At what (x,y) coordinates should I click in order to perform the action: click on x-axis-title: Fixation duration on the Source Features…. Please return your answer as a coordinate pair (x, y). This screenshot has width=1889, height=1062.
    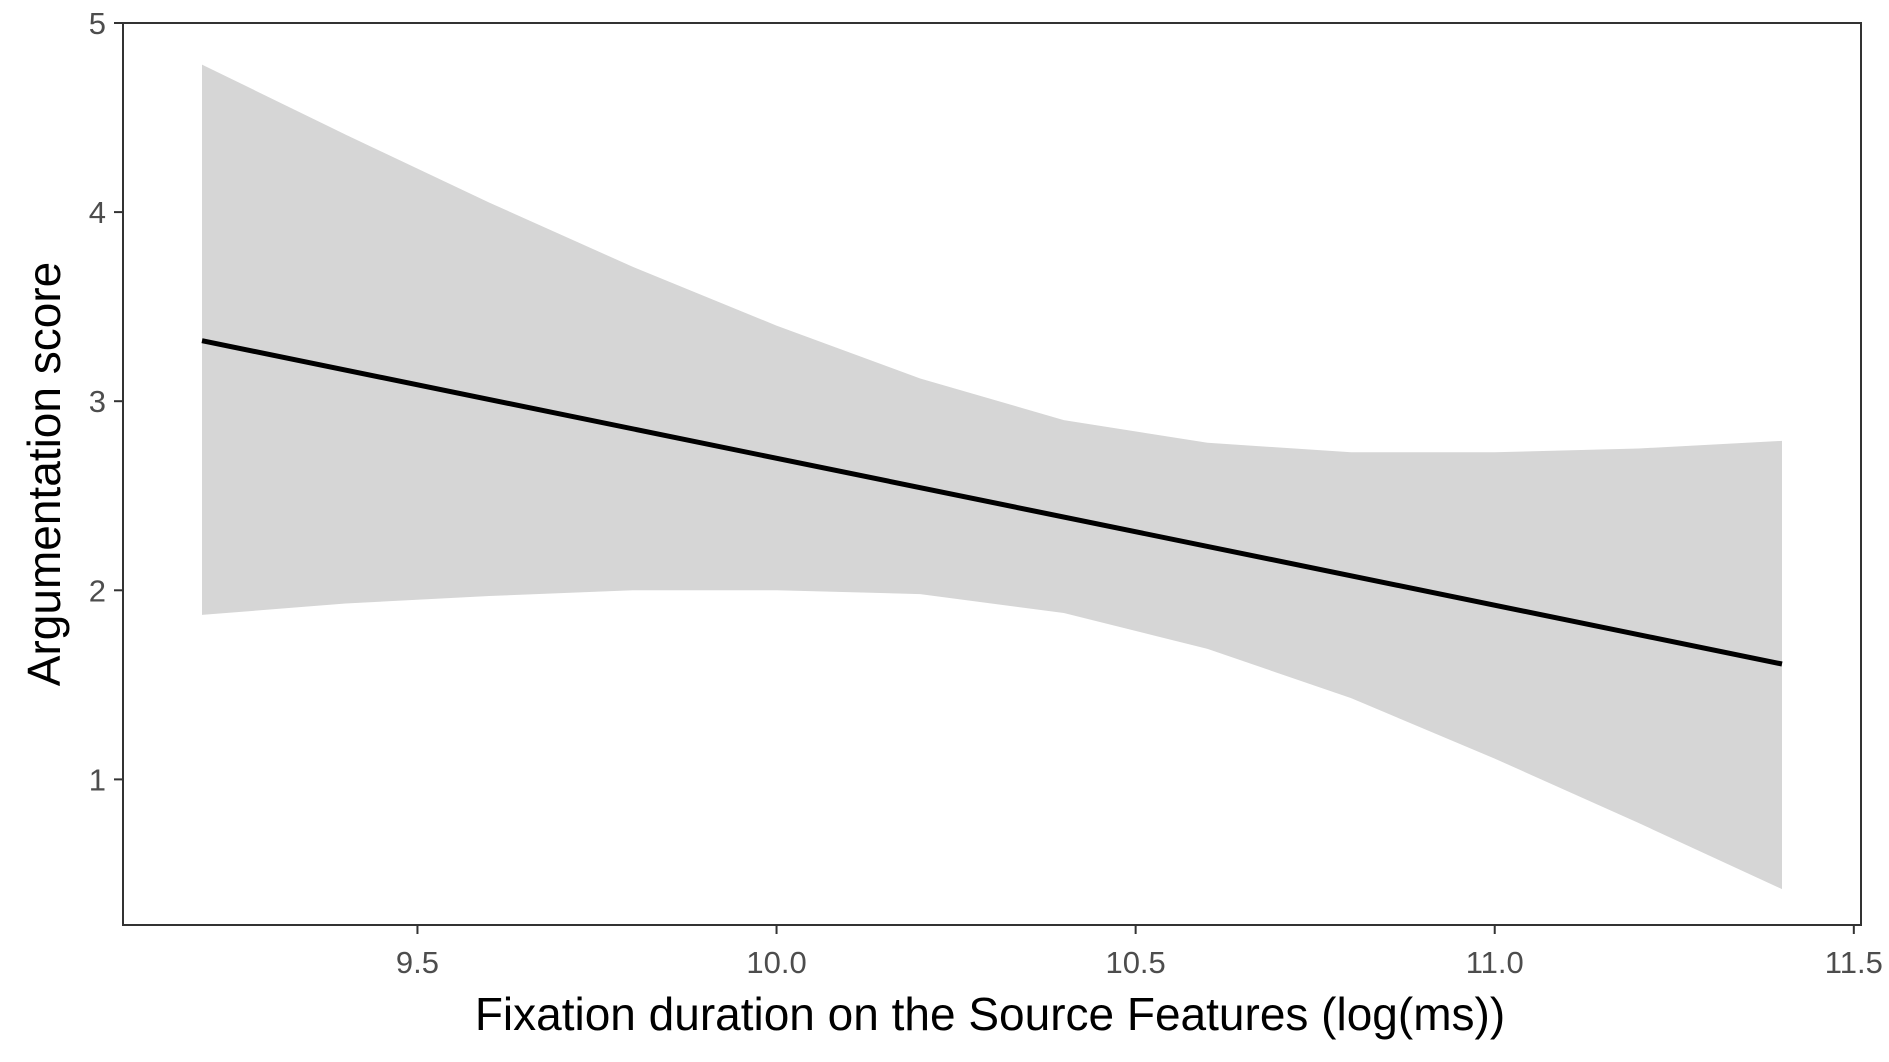
    Looking at the image, I should click on (990, 1014).